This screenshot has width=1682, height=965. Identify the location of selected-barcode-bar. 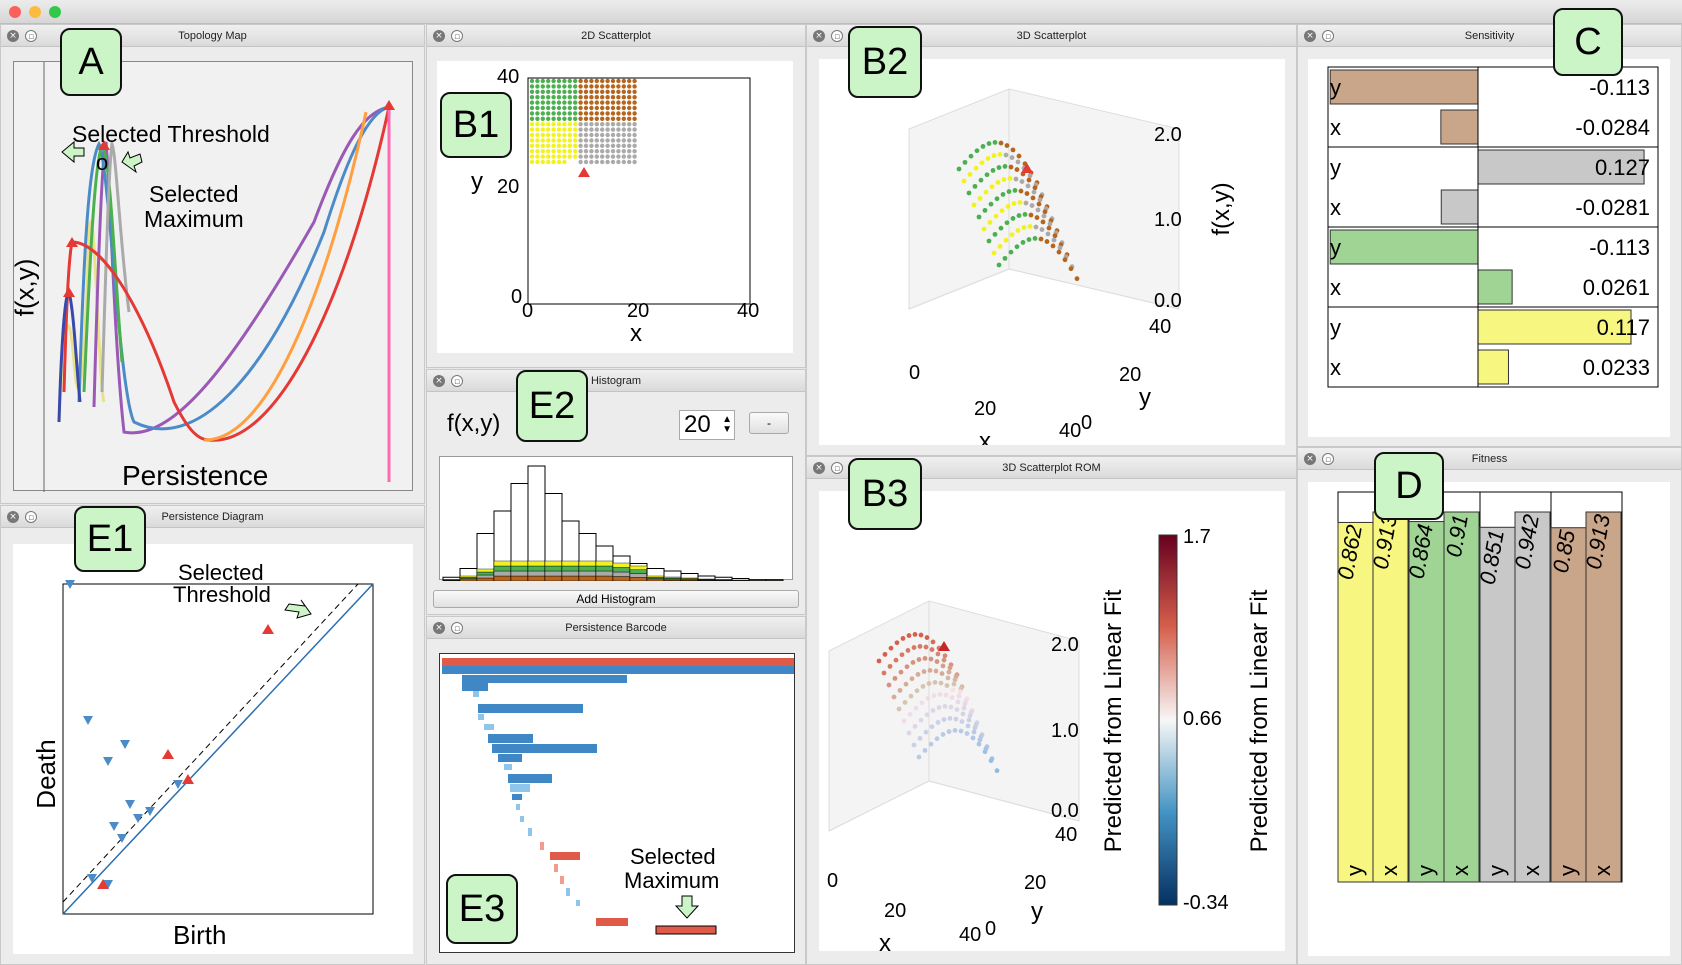
(686, 930).